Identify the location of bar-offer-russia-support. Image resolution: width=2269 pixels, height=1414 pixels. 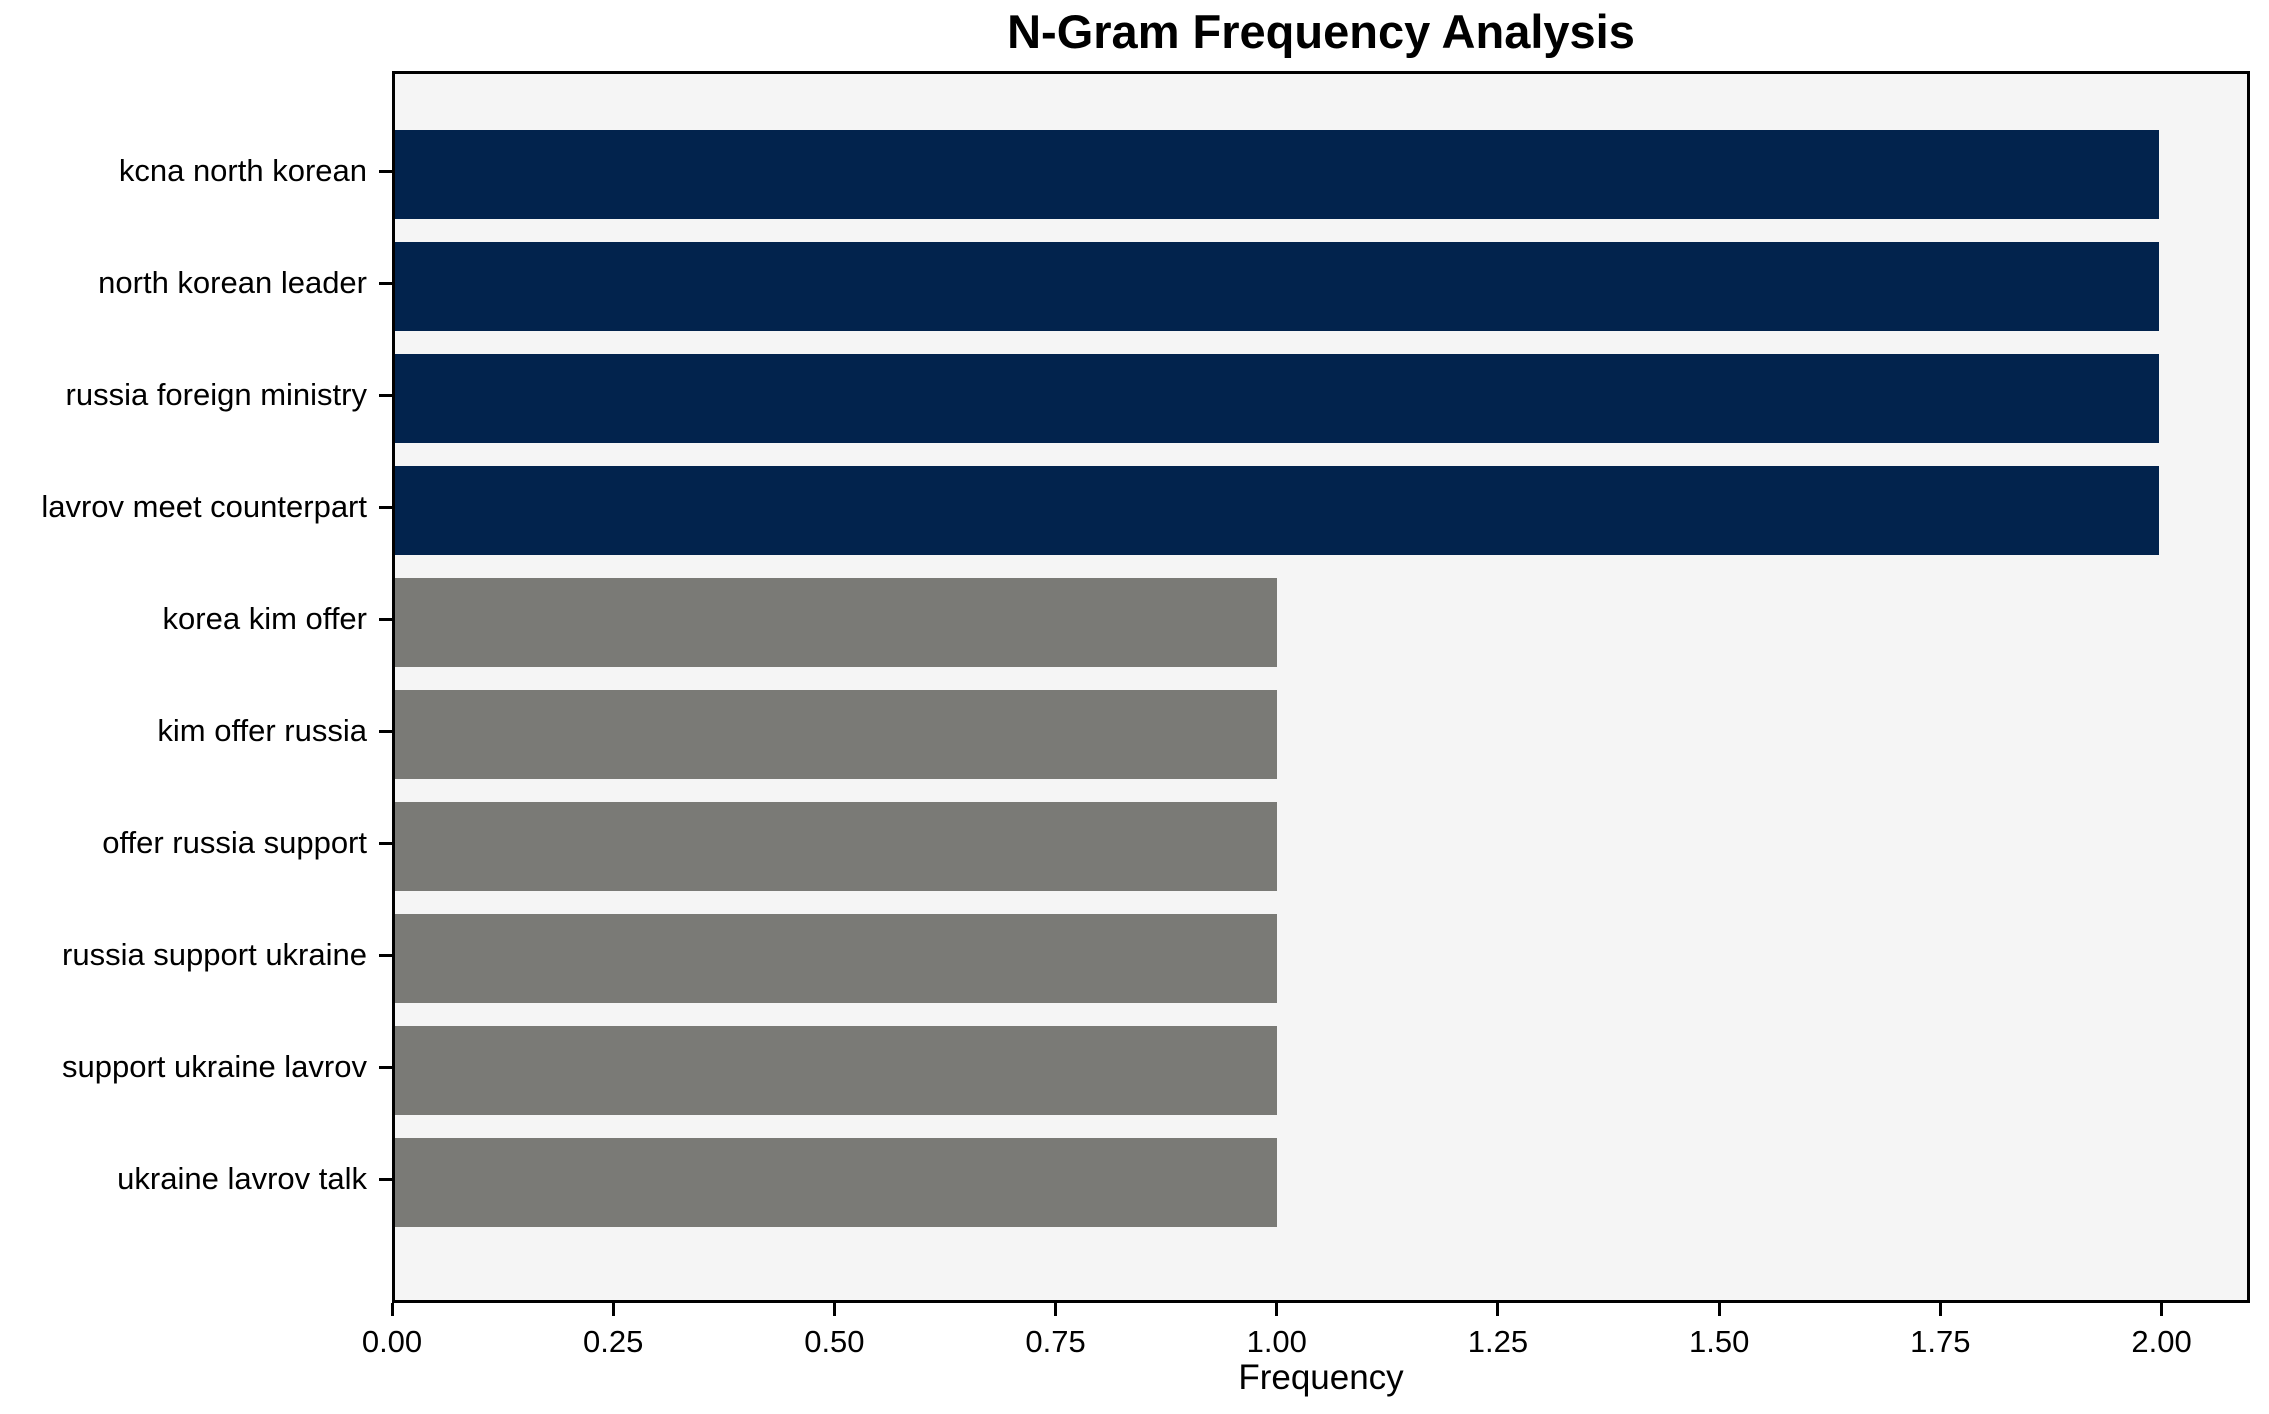
(836, 846).